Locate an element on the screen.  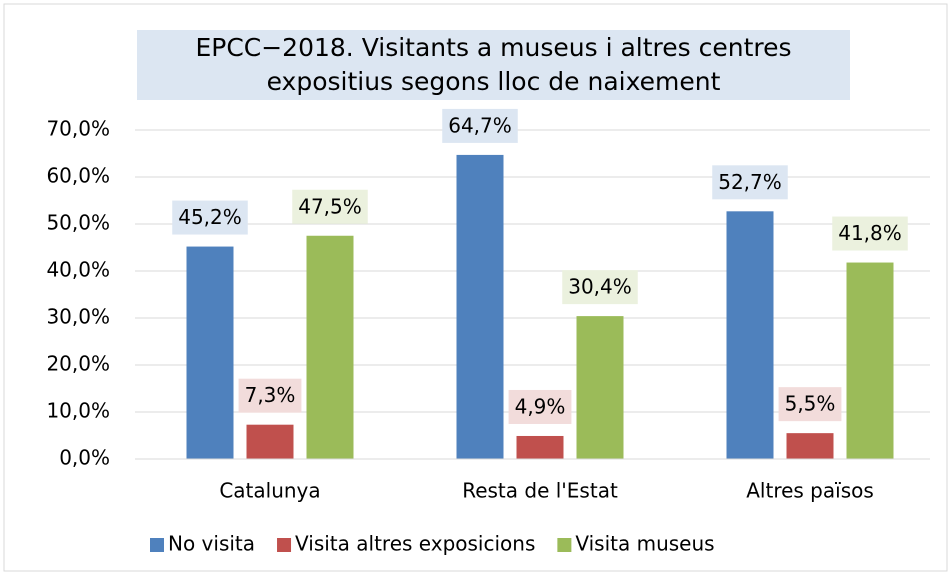
y-tick-label: 0,0% is located at coordinates (84, 458).